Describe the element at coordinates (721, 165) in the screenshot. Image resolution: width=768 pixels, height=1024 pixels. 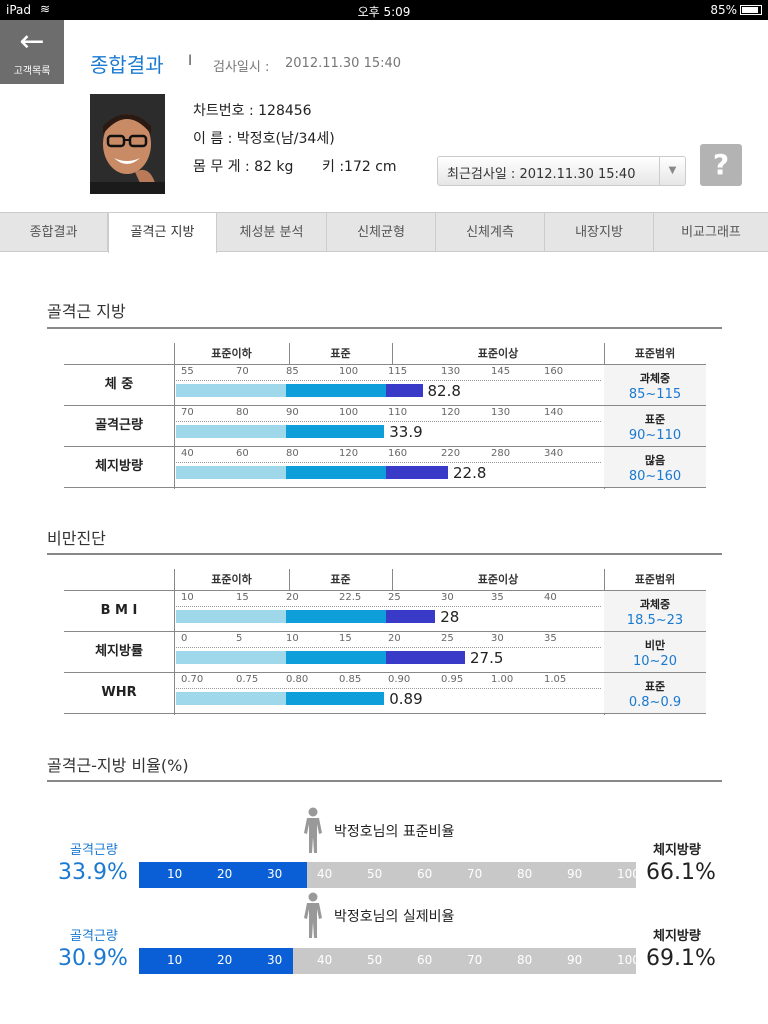
I see `help-button: ?` at that location.